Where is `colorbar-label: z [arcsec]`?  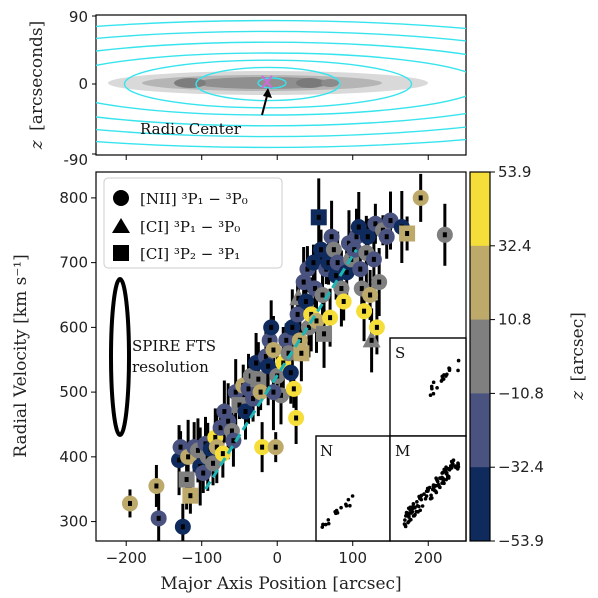
colorbar-label: z [arcsec] is located at coordinates (578, 356).